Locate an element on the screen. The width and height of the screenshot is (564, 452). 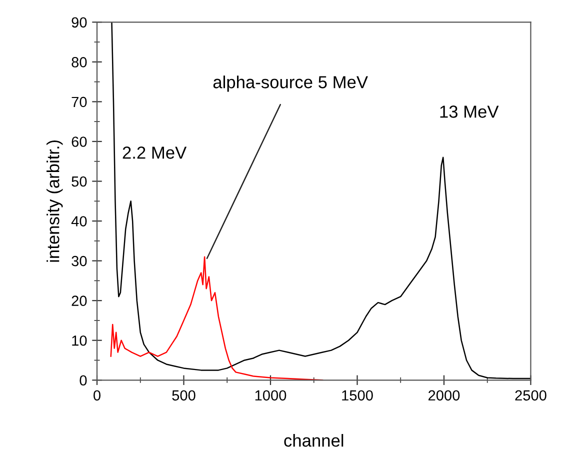
annotation: alpha-source 5 MeV is located at coordinates (290, 84).